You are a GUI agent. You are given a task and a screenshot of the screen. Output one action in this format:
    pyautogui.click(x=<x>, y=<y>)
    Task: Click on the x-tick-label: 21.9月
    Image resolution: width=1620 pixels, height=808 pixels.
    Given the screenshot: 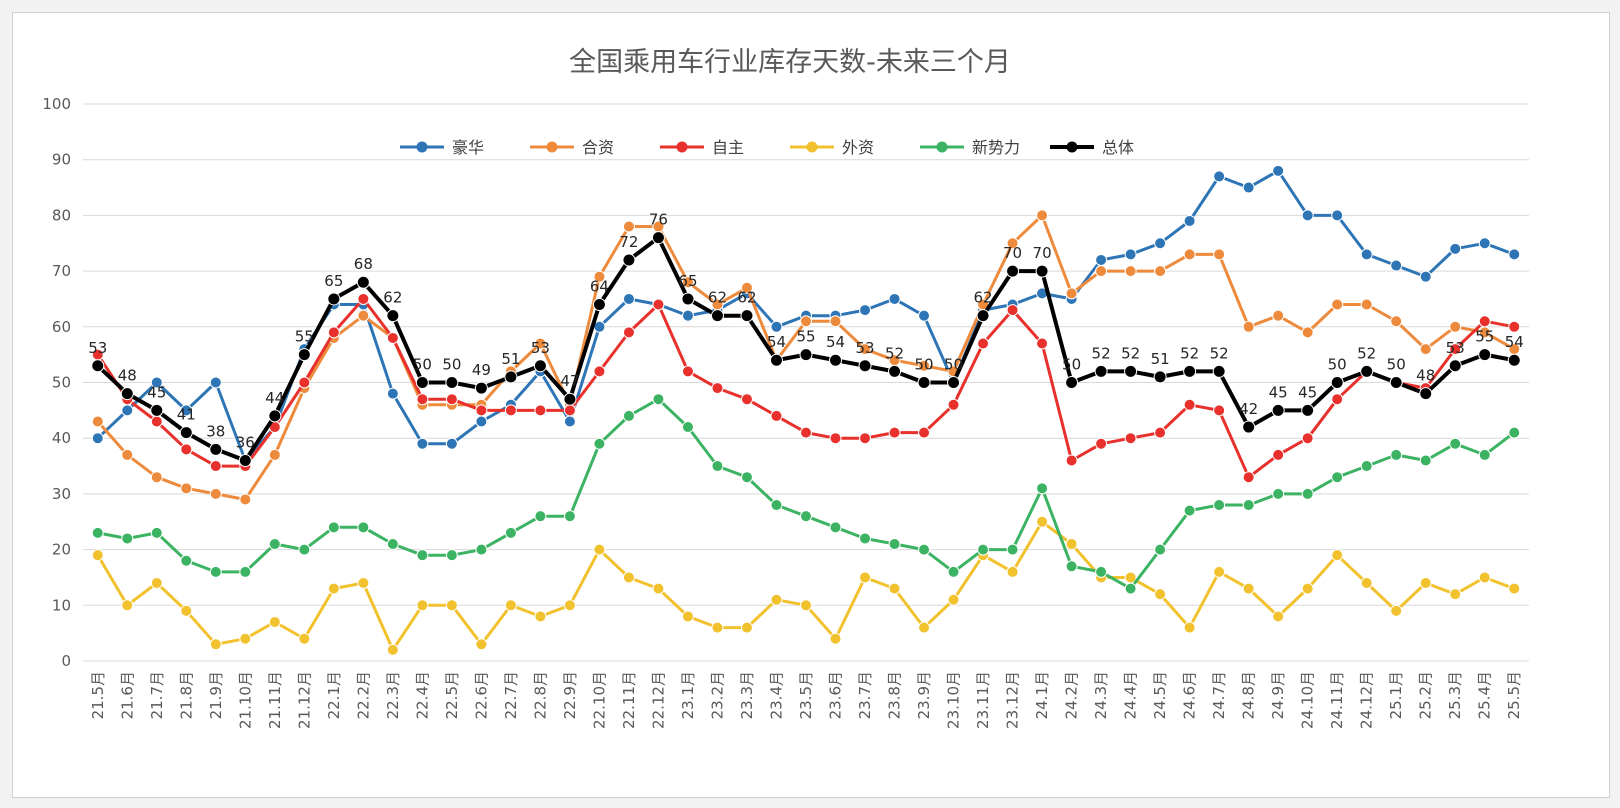 What is the action you would take?
    pyautogui.click(x=216, y=695)
    